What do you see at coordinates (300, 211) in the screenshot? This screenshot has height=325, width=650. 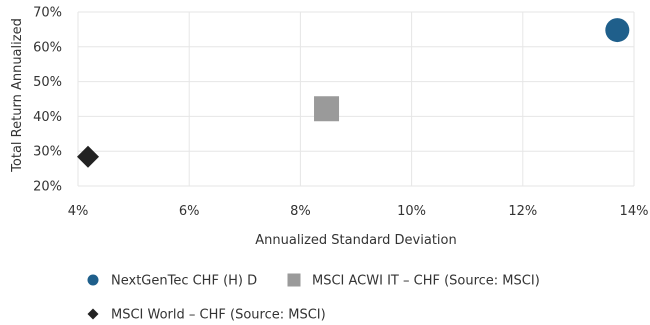 I see `x-tick-label: 8%` at bounding box center [300, 211].